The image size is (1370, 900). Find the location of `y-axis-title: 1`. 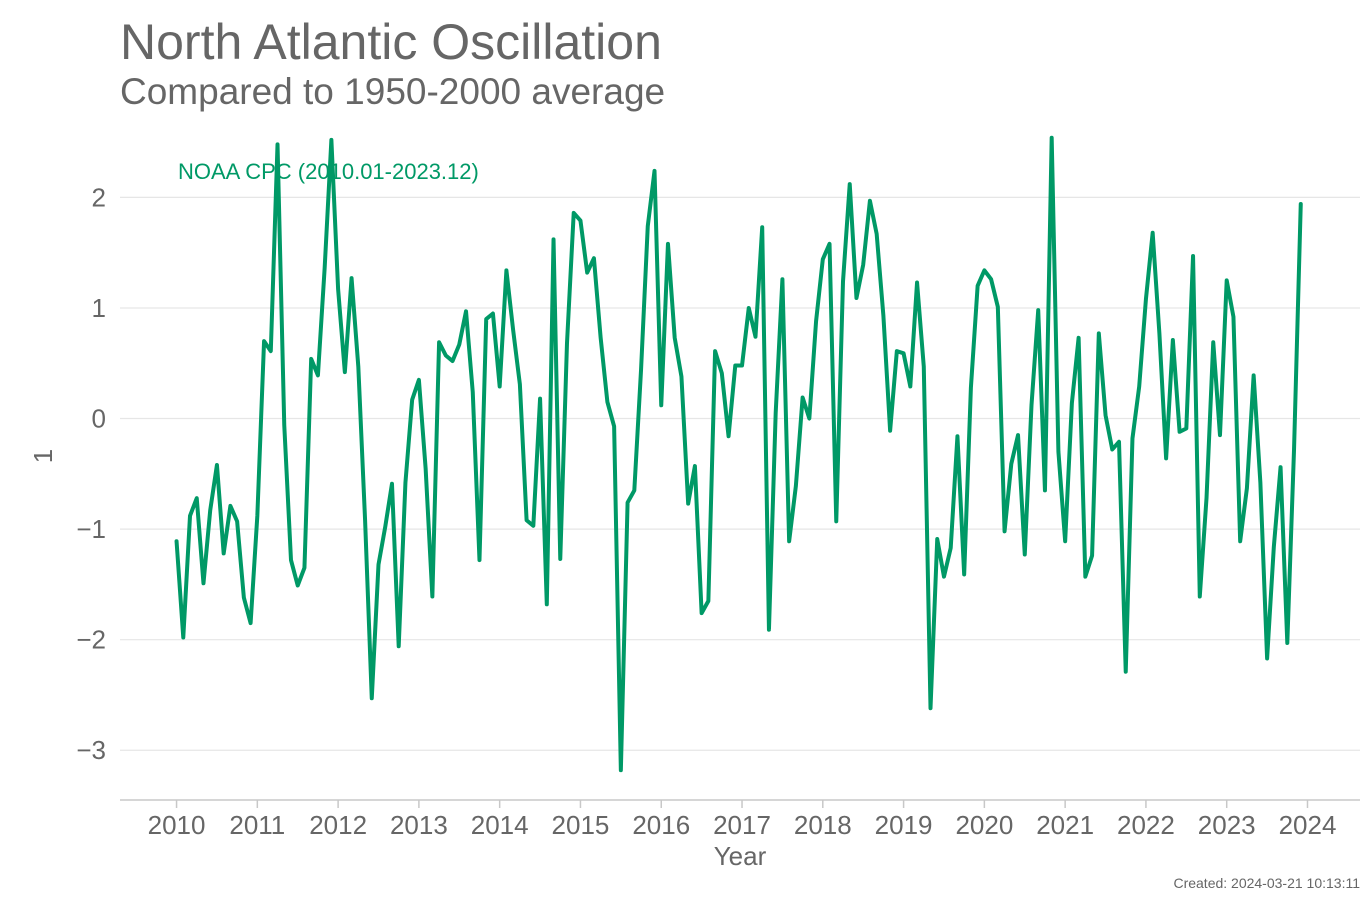

y-axis-title: 1 is located at coordinates (43, 456).